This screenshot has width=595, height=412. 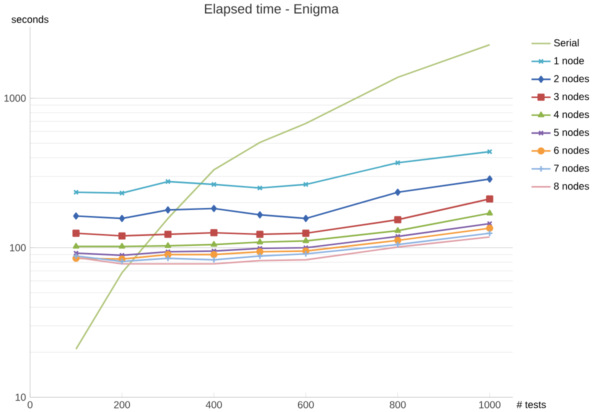 I want to click on legend-label: 1 node, so click(x=569, y=60).